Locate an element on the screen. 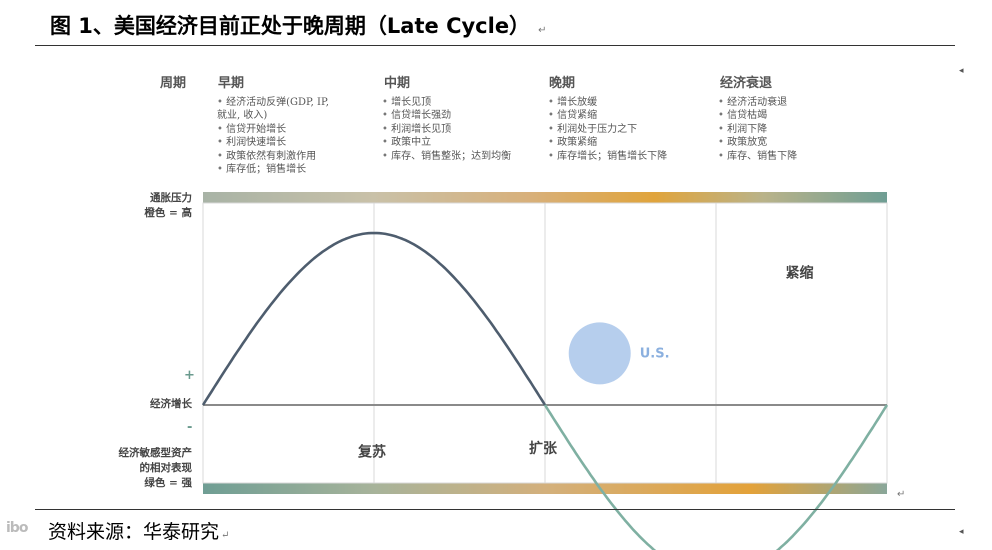 This screenshot has width=992, height=550. list-item: 增长放缓 is located at coordinates (607, 102).